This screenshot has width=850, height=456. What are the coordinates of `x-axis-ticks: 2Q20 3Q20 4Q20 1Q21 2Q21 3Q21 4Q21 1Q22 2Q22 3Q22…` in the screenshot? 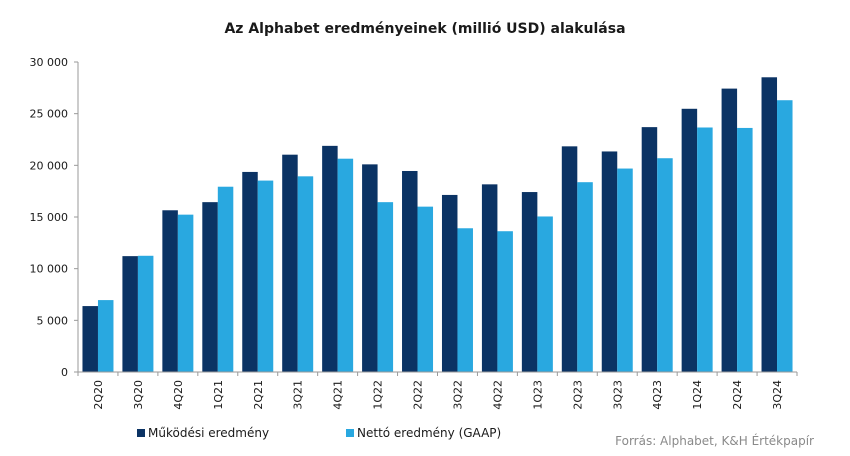 It's located at (437, 391).